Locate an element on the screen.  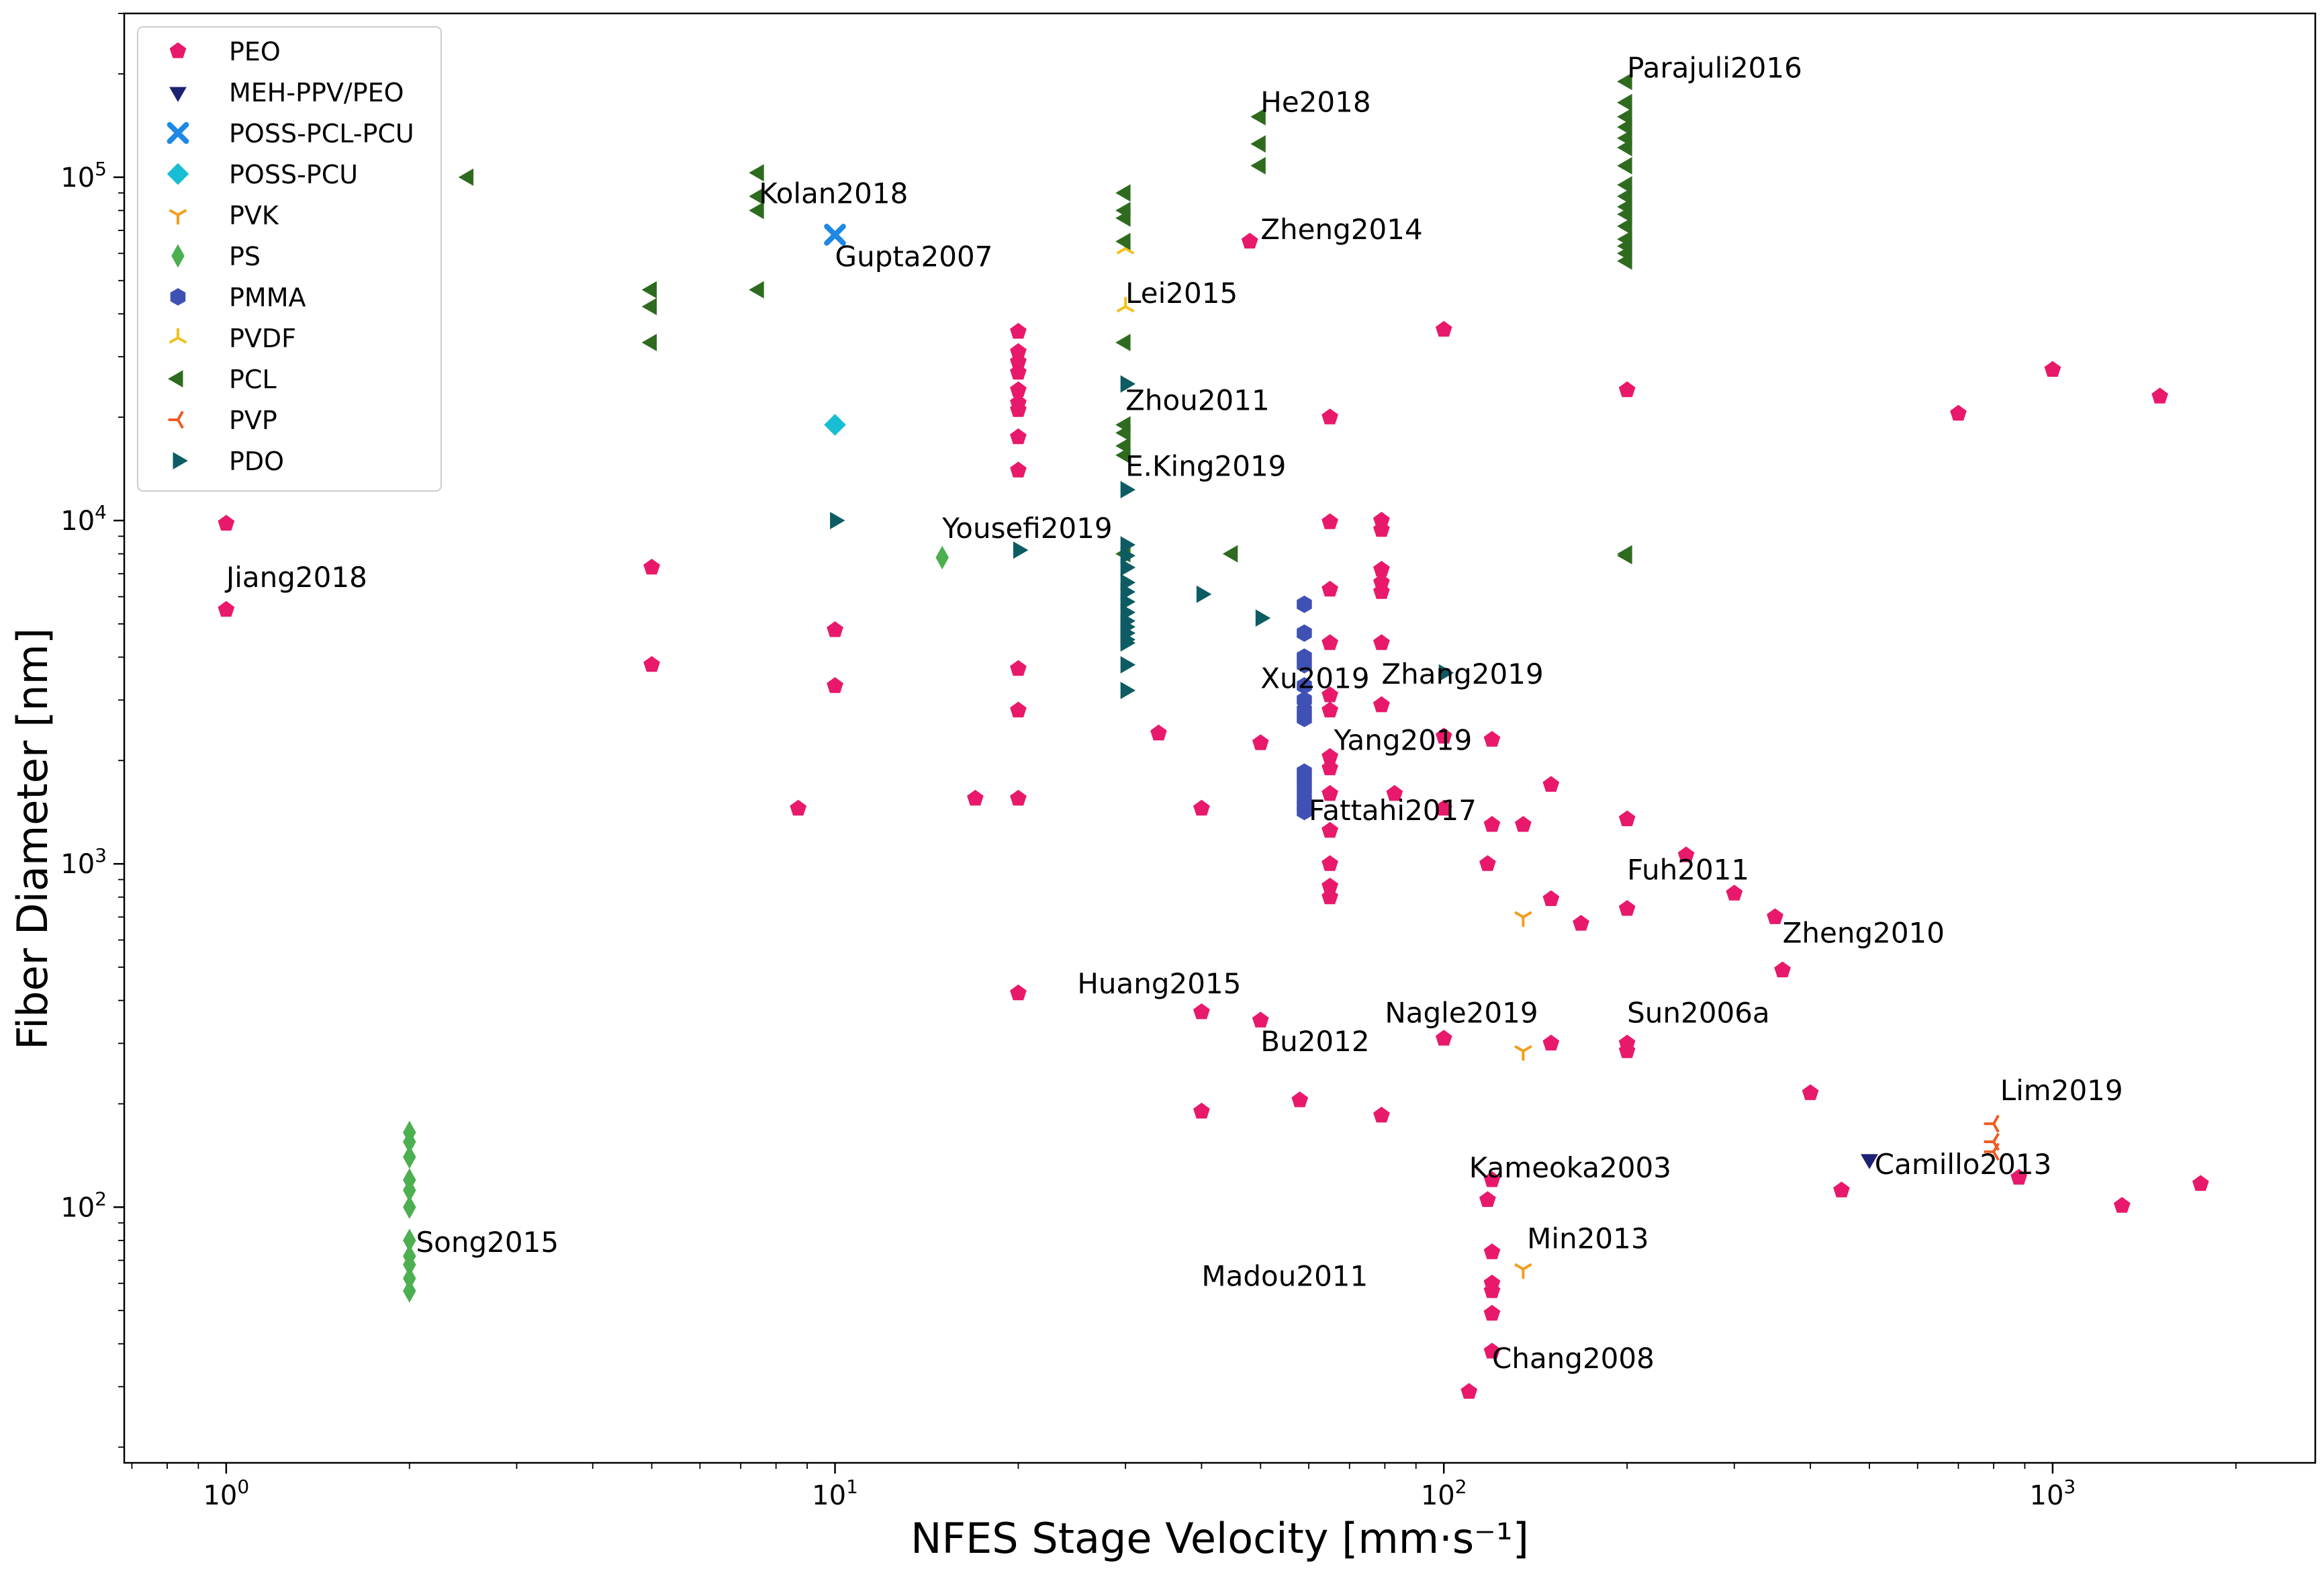
series-ps is located at coordinates (676, 924).